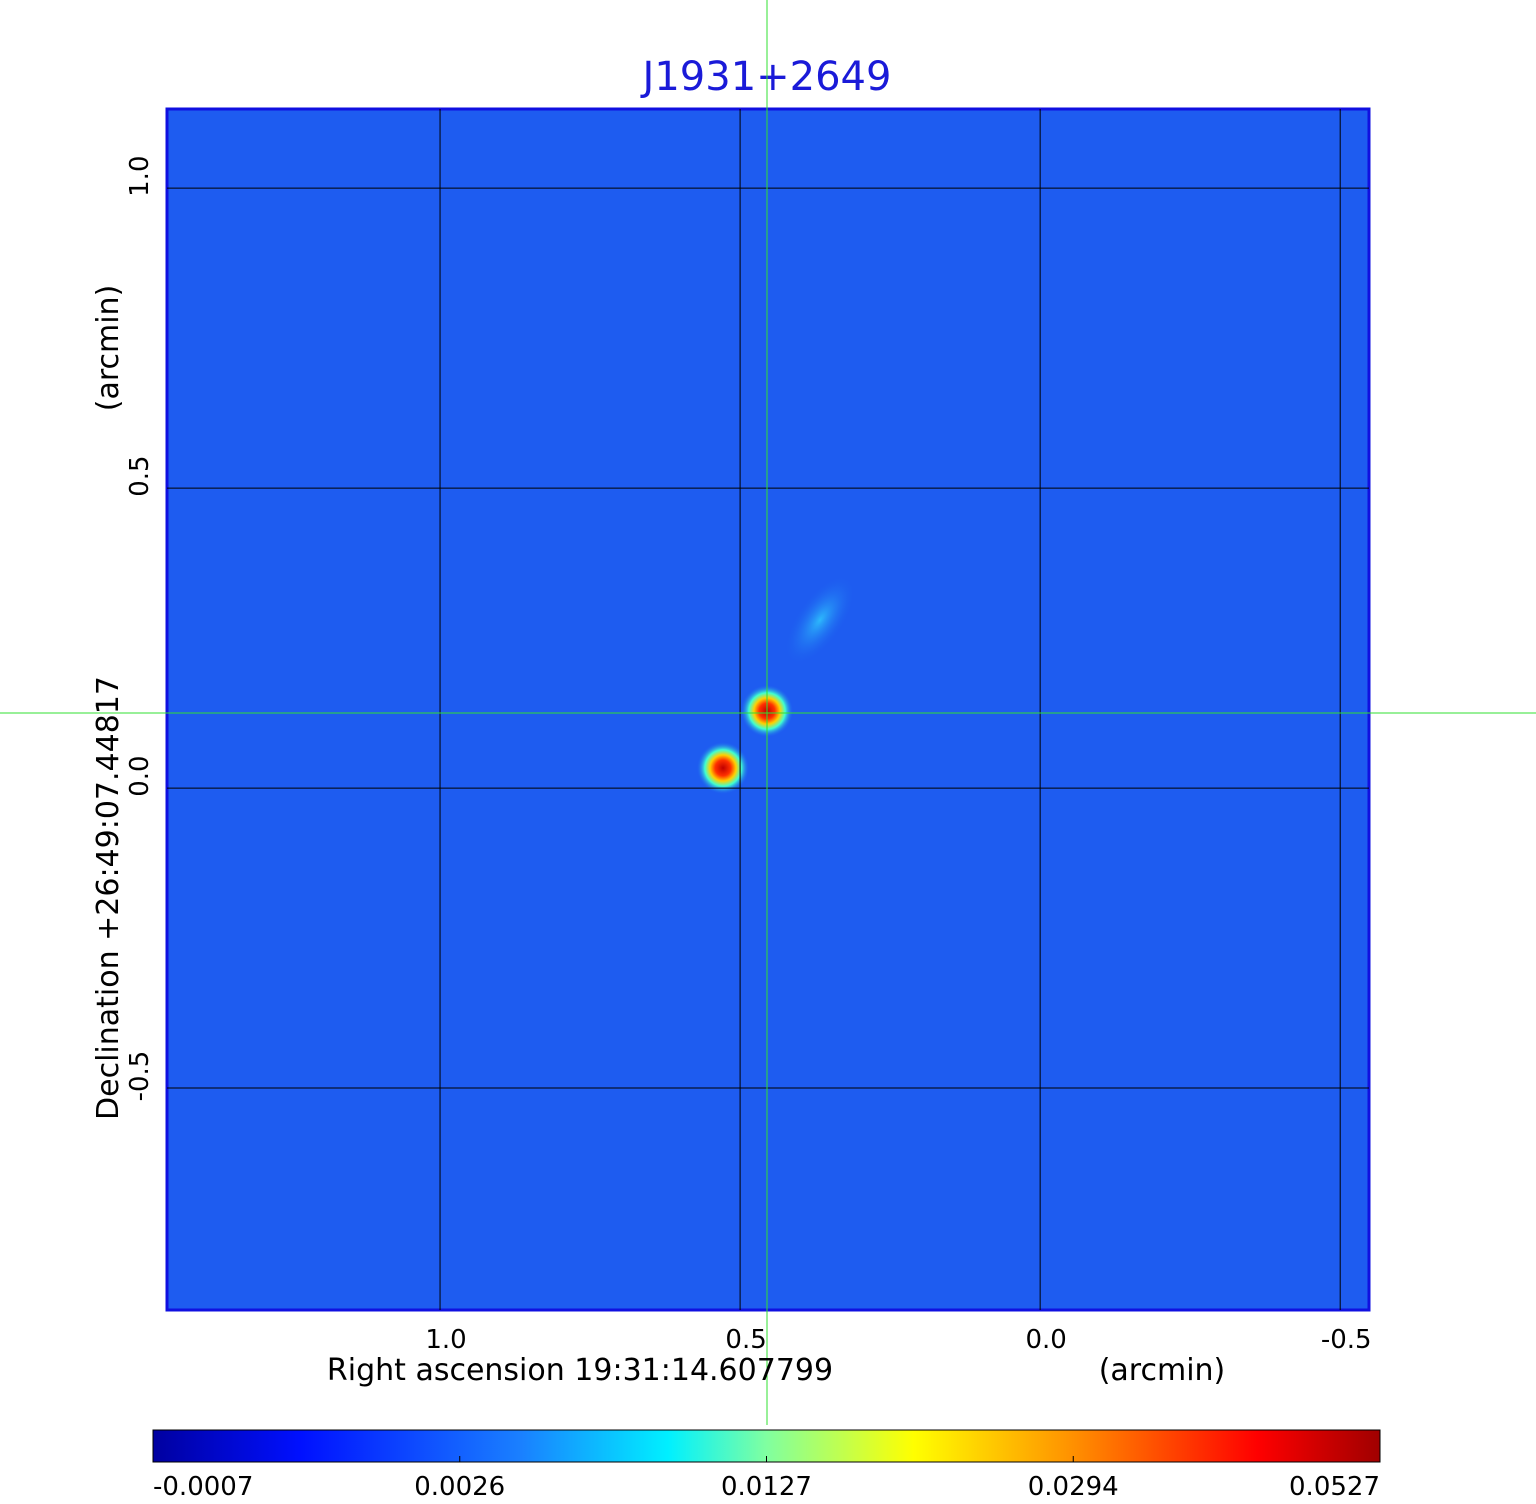 The width and height of the screenshot is (1536, 1504). I want to click on jet-emission, so click(820, 620).